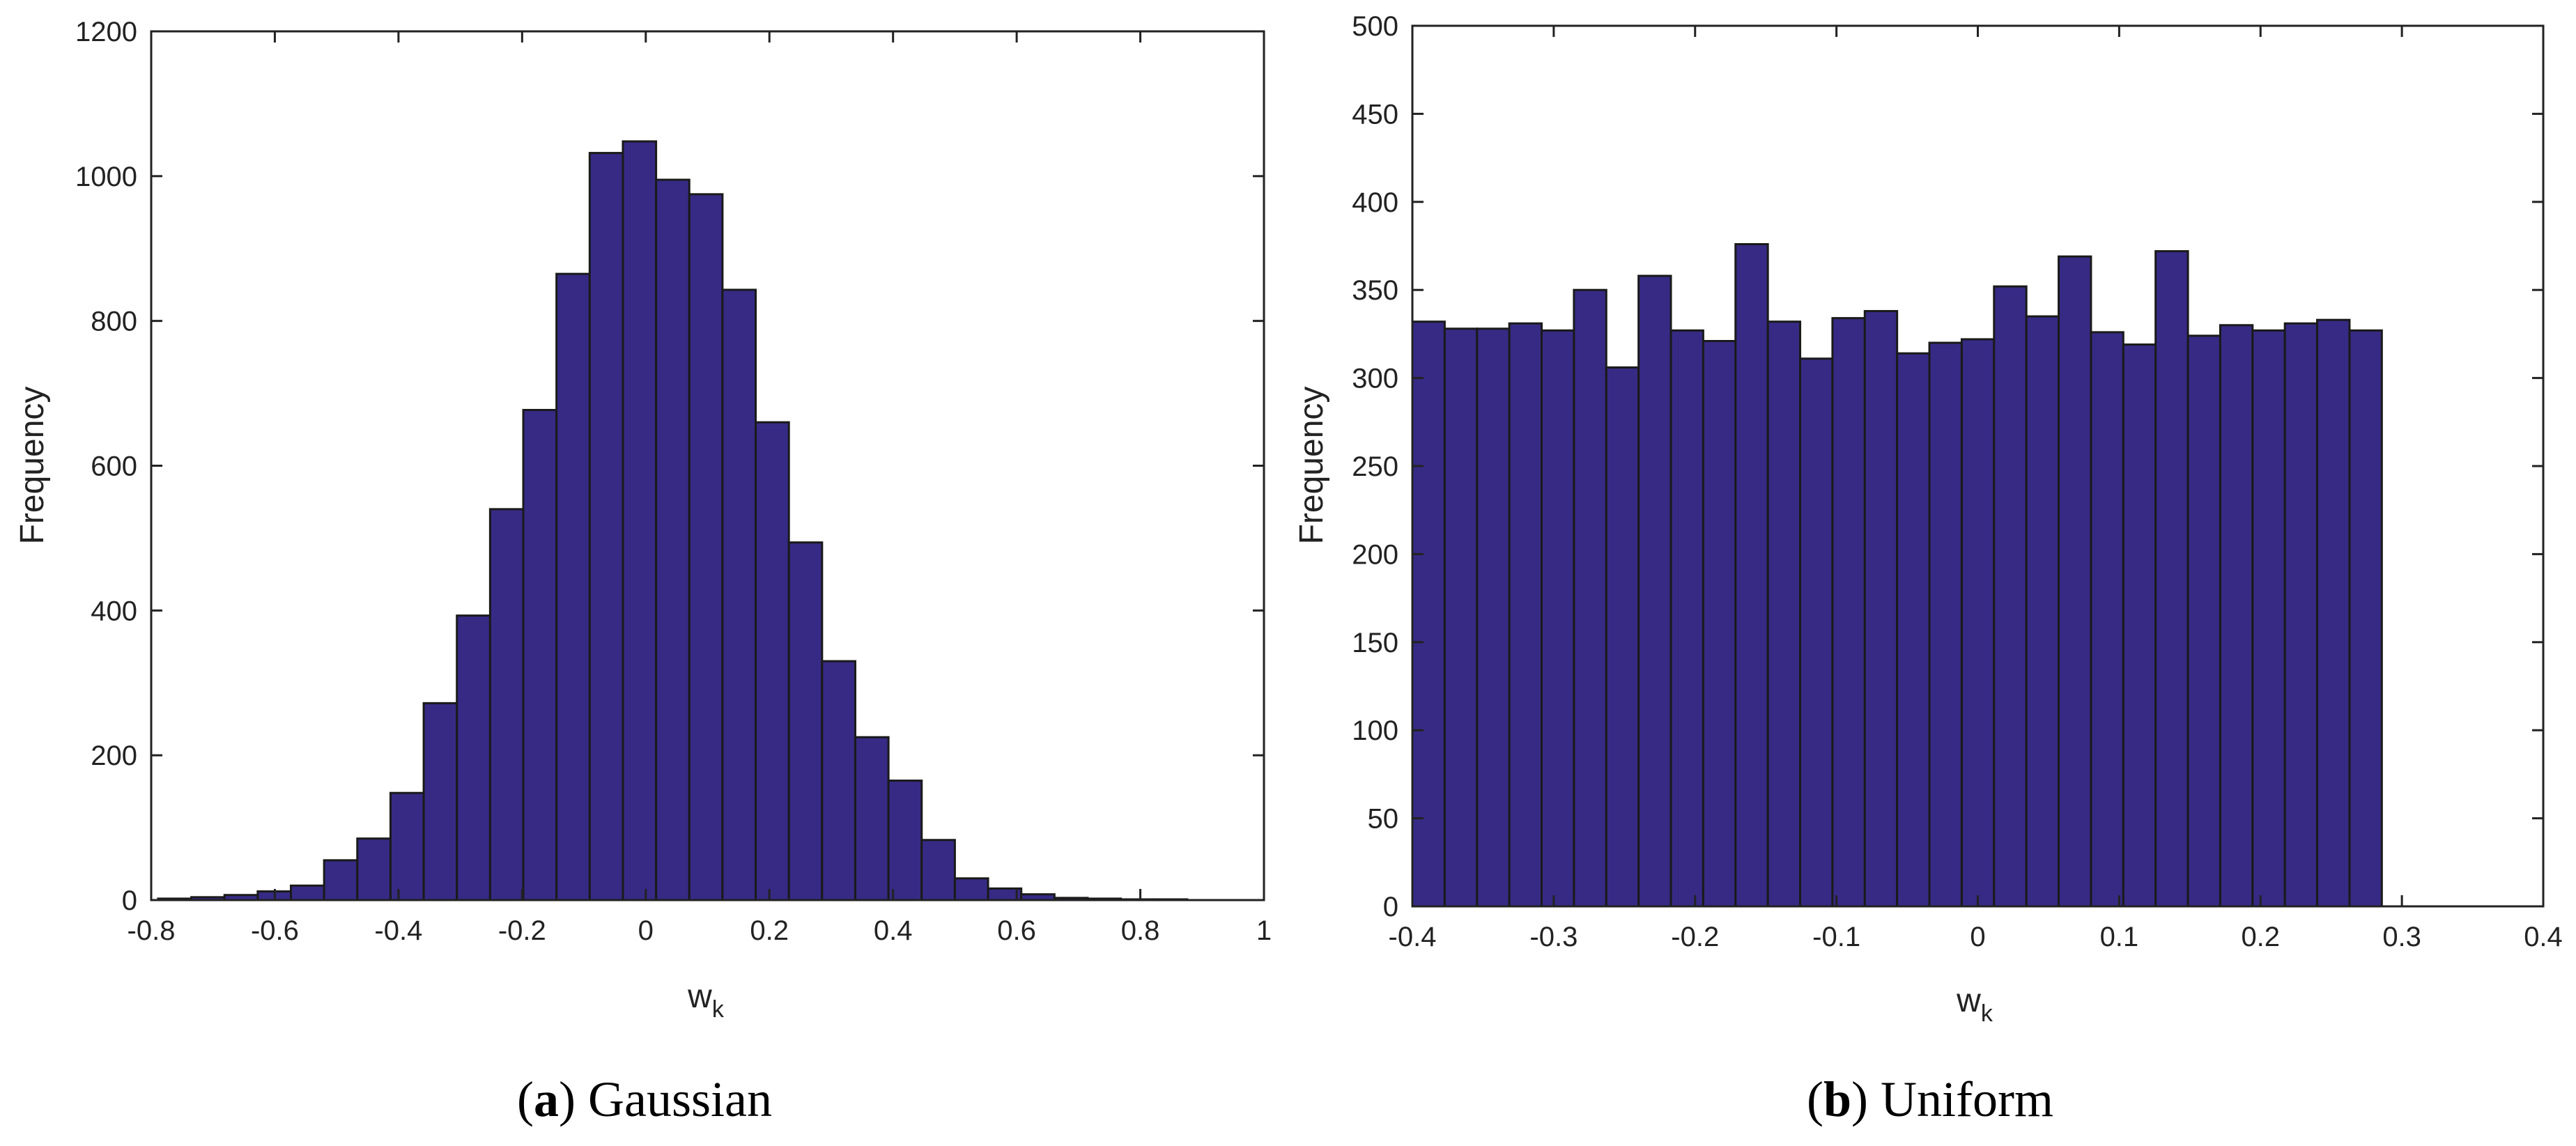 This screenshot has width=2576, height=1146. What do you see at coordinates (106, 32) in the screenshot?
I see `gaussian-ytick-label: 1200` at bounding box center [106, 32].